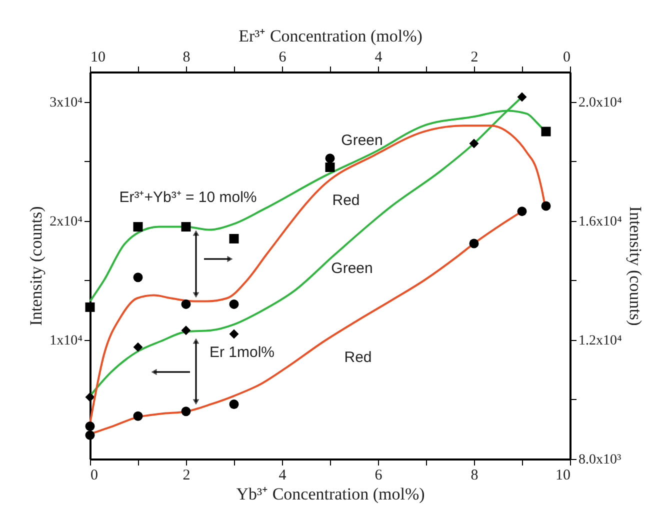 The width and height of the screenshot is (672, 526). Describe the element at coordinates (330, 494) in the screenshot. I see `x-axis-title: Yb³⁺ Concentration (mol%)` at that location.